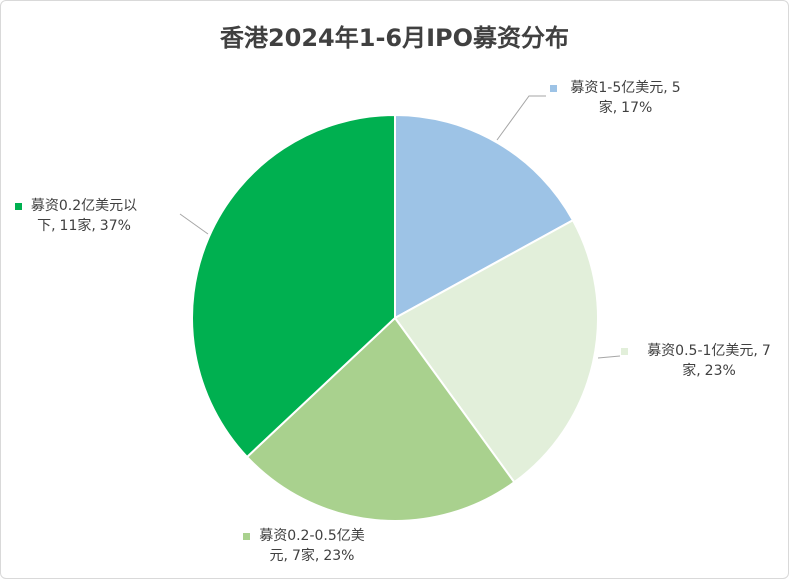  What do you see at coordinates (77, 226) in the screenshot?
I see `count-label: 11家,` at bounding box center [77, 226].